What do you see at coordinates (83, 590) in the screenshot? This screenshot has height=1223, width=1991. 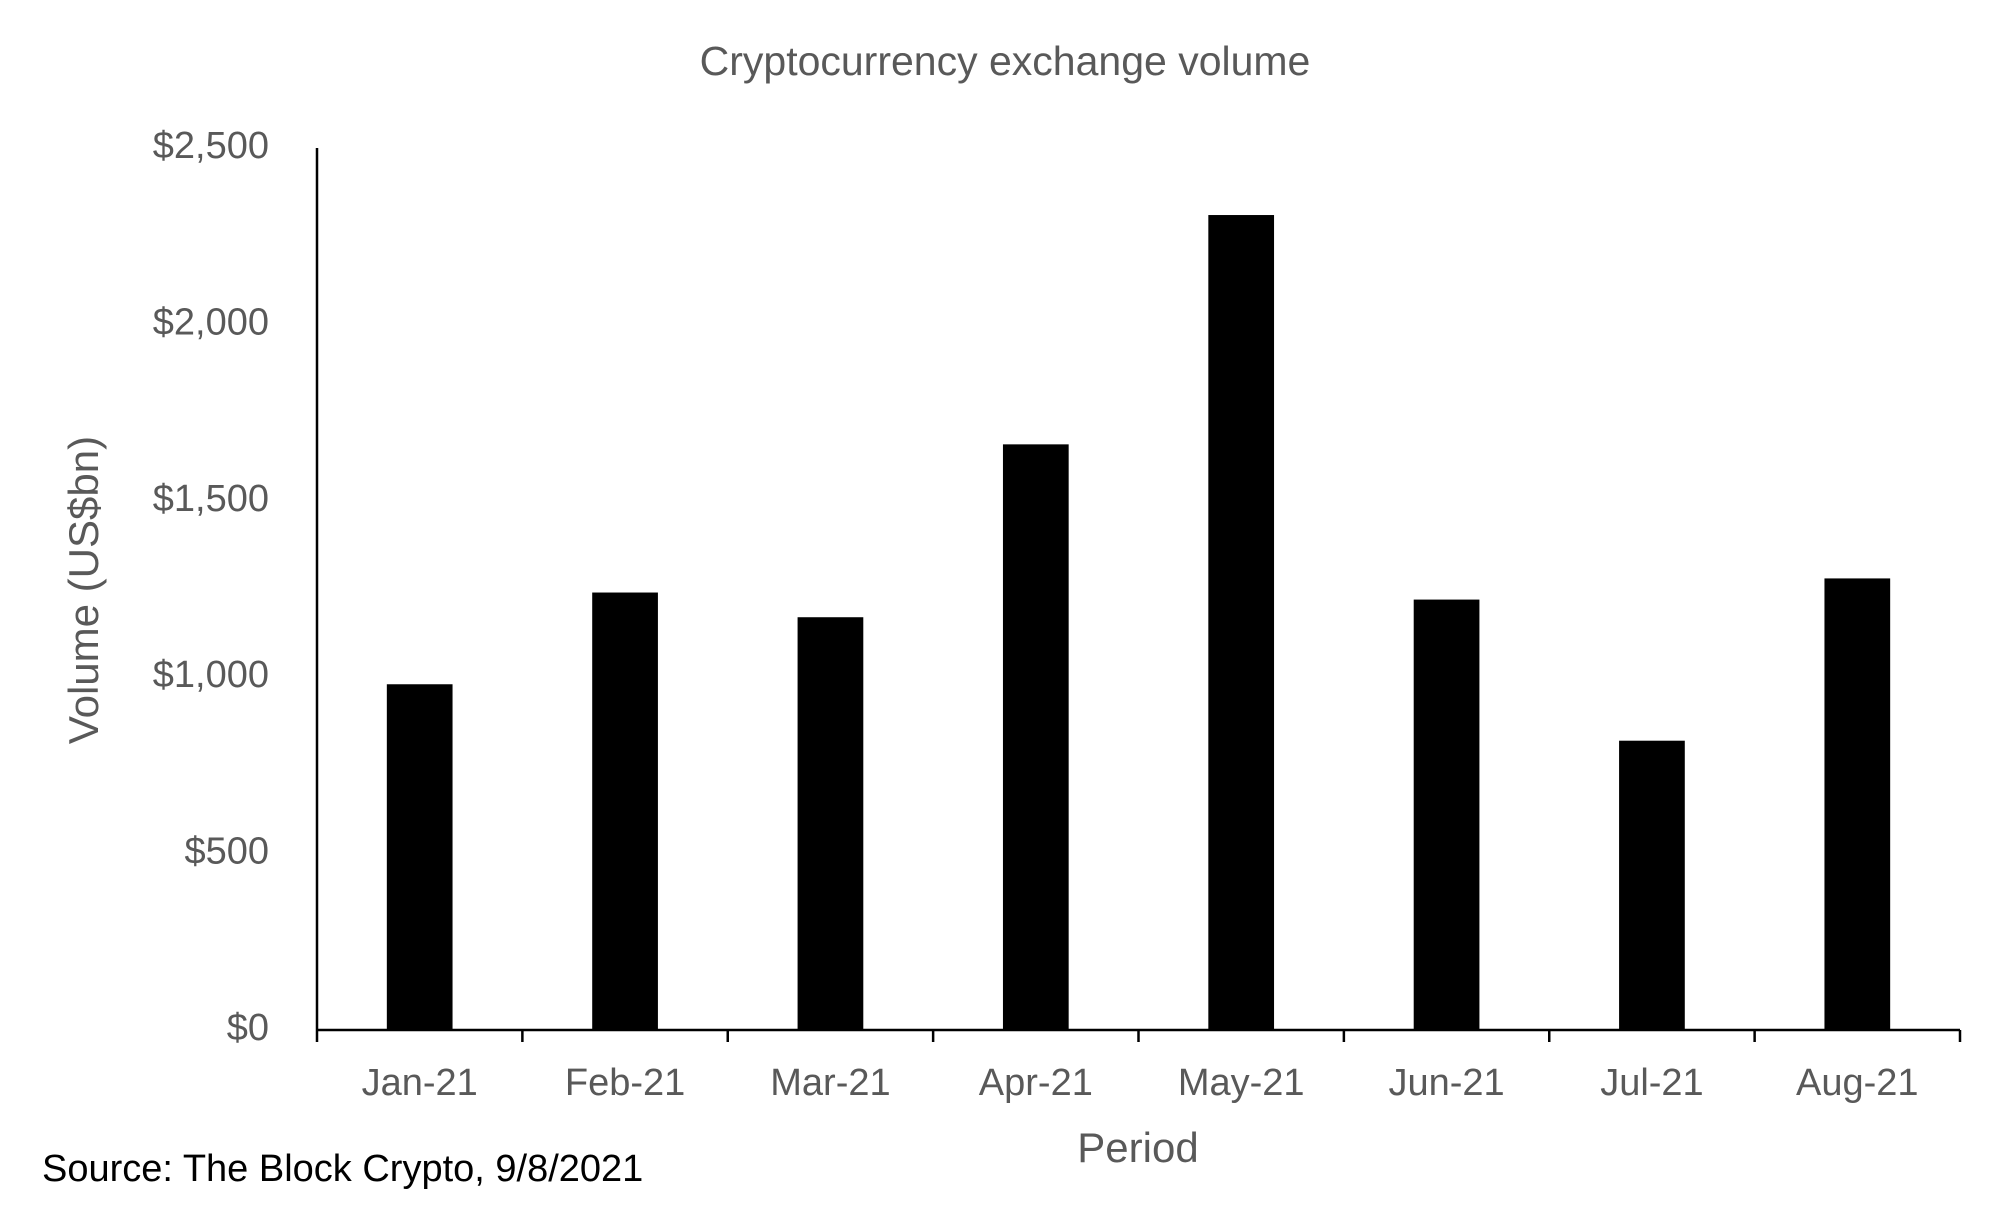 I see `y-axis-label: Volume (US$bn)` at bounding box center [83, 590].